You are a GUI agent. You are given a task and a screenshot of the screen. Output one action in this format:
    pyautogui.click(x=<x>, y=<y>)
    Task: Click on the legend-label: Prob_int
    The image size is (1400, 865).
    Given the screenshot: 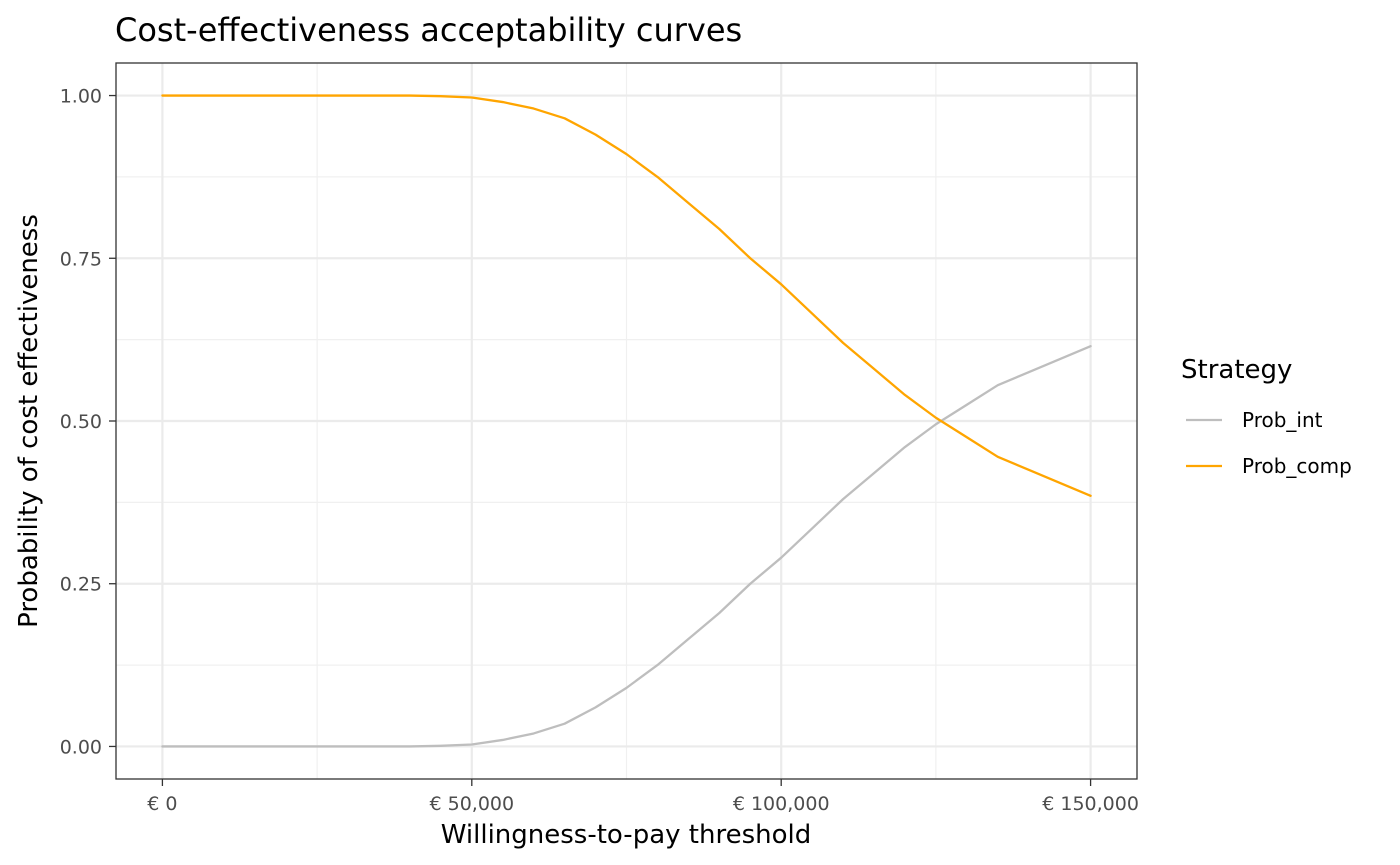 What is the action you would take?
    pyautogui.click(x=1282, y=420)
    